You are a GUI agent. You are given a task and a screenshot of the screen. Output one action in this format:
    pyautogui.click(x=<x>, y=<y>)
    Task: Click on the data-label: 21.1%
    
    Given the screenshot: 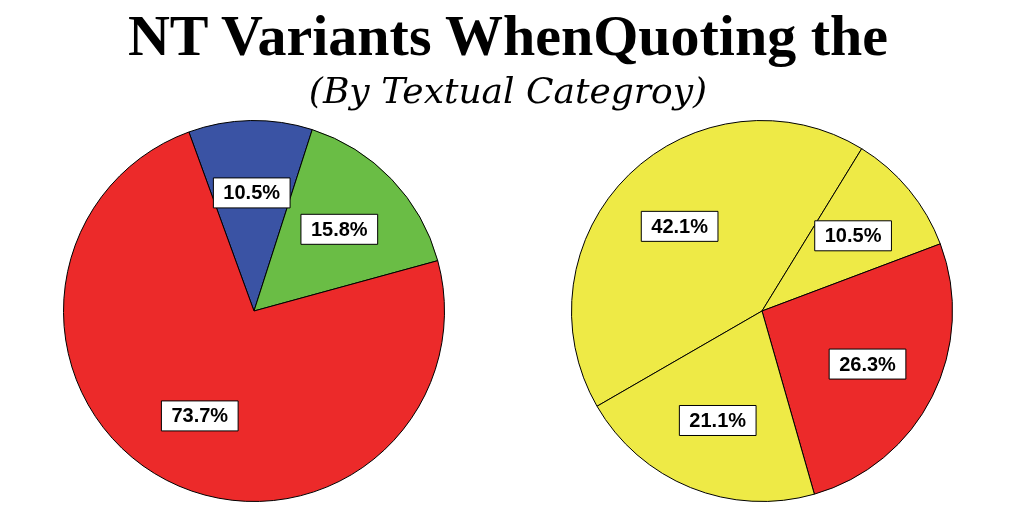 What is the action you would take?
    pyautogui.click(x=718, y=420)
    